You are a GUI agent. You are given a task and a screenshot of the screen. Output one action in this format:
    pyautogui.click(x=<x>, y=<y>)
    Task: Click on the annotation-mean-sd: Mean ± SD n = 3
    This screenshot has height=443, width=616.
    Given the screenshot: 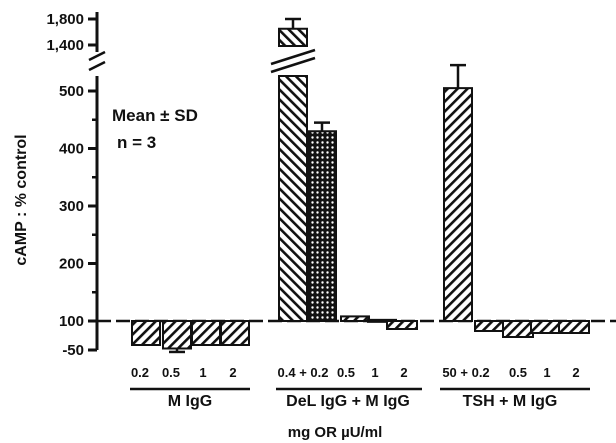 What is the action you would take?
    pyautogui.click(x=155, y=129)
    